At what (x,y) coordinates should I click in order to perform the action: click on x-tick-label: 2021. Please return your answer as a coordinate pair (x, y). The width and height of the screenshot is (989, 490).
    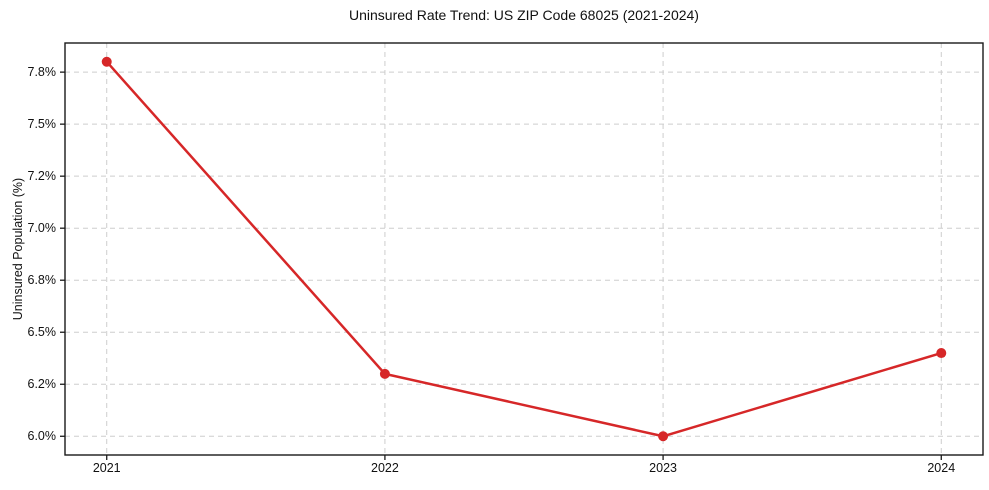
    Looking at the image, I should click on (106, 468).